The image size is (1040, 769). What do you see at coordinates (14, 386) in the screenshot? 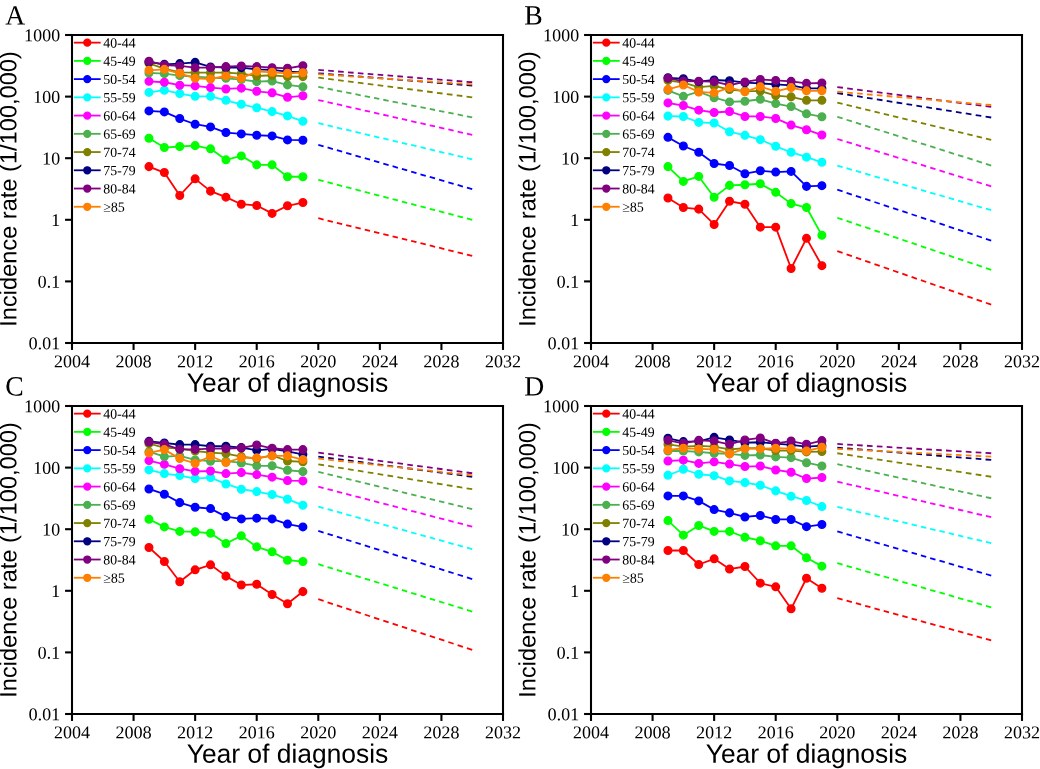
I see `chart-title: C` at bounding box center [14, 386].